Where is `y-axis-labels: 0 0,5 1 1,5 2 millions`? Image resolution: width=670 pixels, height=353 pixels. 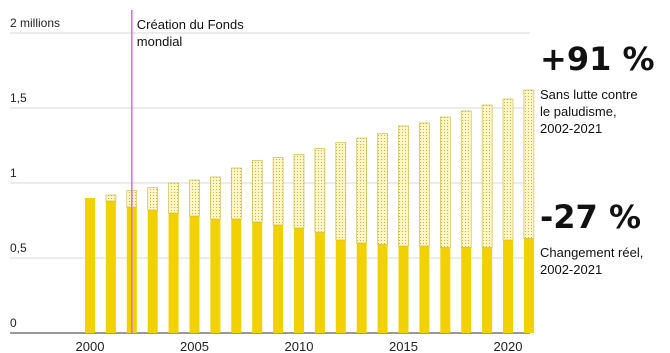
y-axis-labels: 0 0,5 1 1,5 2 millions is located at coordinates (35, 173).